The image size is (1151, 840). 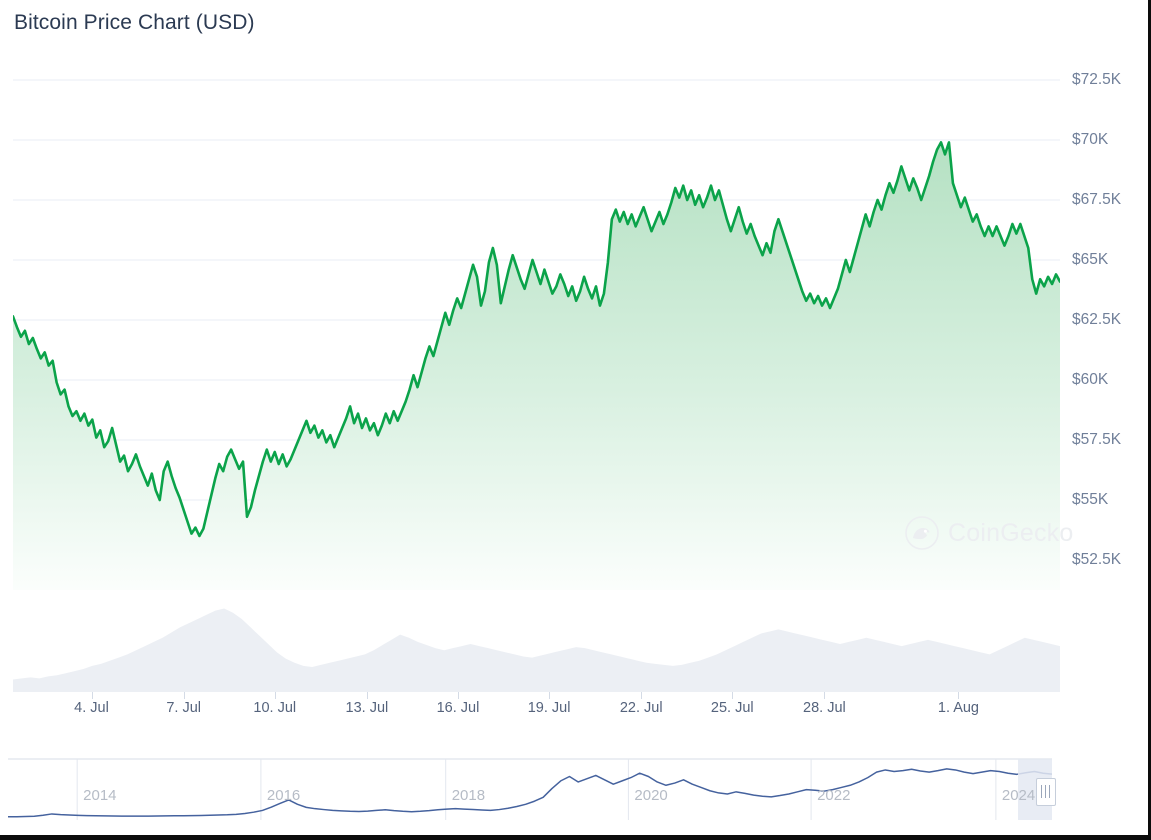 I want to click on gecko-logo-icon, so click(x=922, y=533).